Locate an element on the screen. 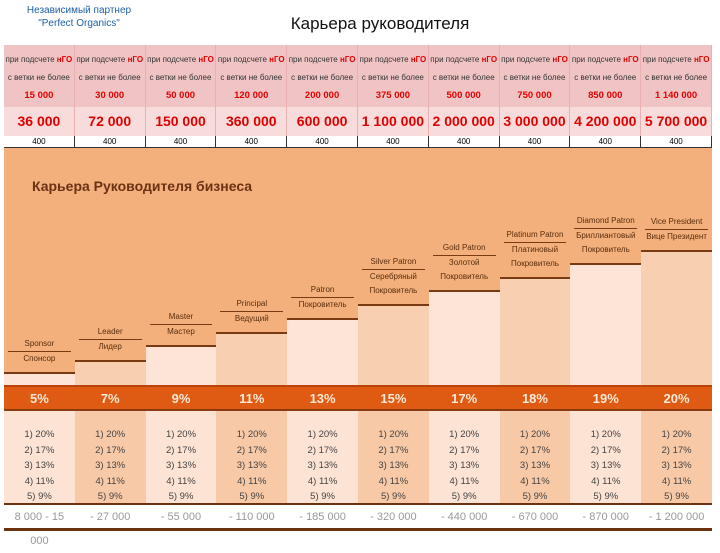 This screenshot has width=720, height=553. limit-cell: при подсчете нГО с ветки не более 200 000 is located at coordinates (322, 76).